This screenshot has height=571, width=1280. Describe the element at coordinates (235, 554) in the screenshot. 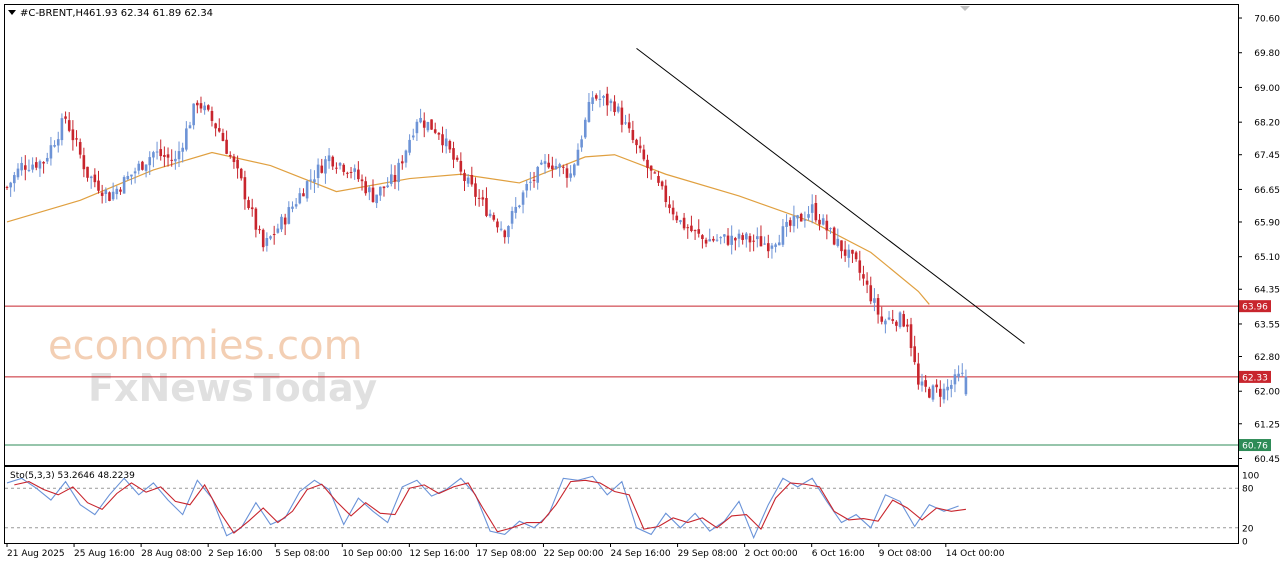

I see `time-tick-label: 2 Sep 16:00` at that location.